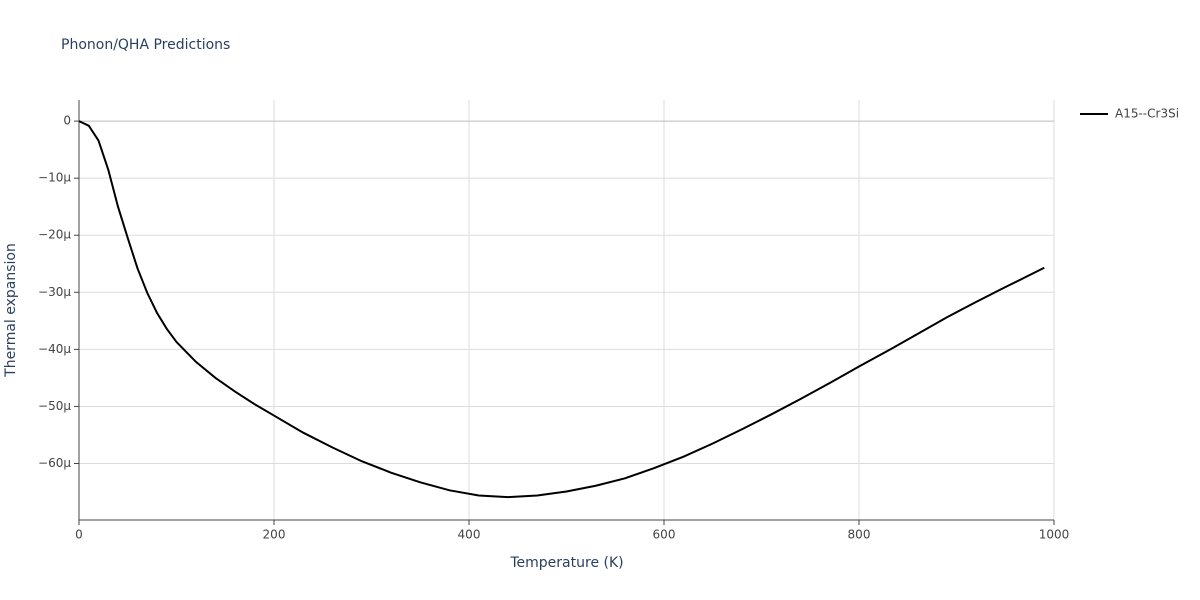 This screenshot has width=1200, height=600. What do you see at coordinates (79, 535) in the screenshot?
I see `x-tick-label: 0` at bounding box center [79, 535].